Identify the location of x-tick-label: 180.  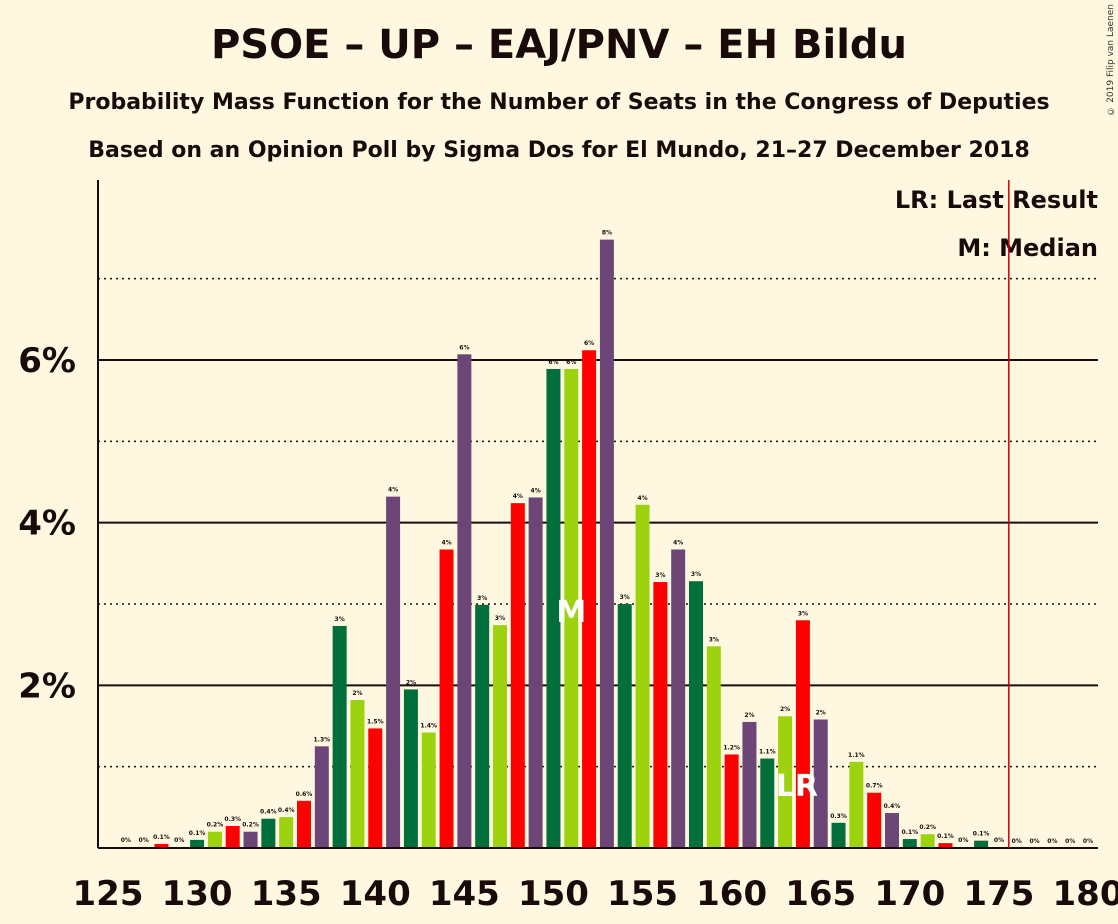
(1085, 894).